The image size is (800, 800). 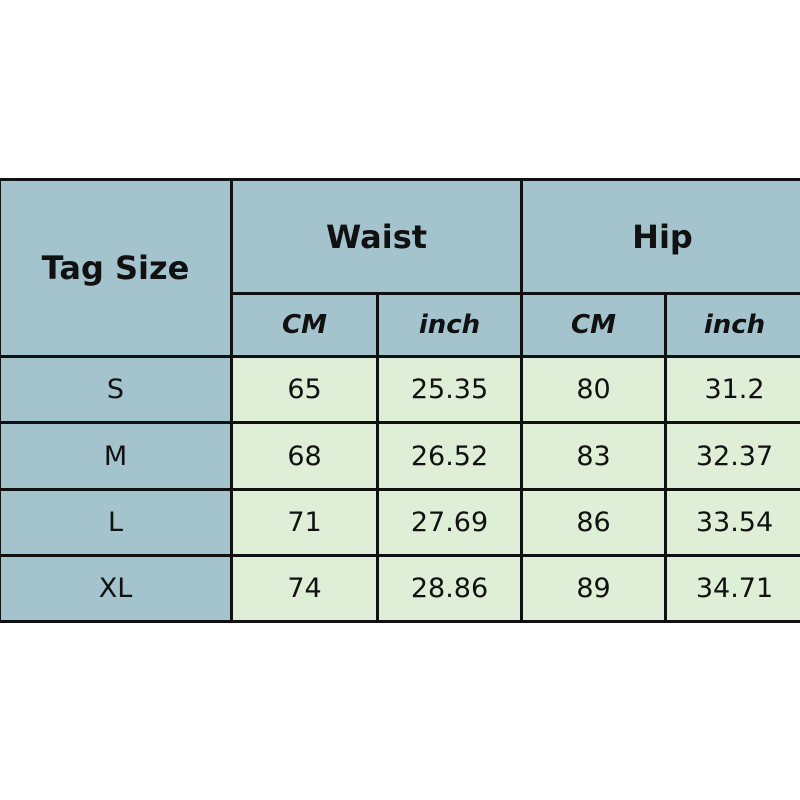 What do you see at coordinates (732, 522) in the screenshot?
I see `hip-inch-cell: 33.54` at bounding box center [732, 522].